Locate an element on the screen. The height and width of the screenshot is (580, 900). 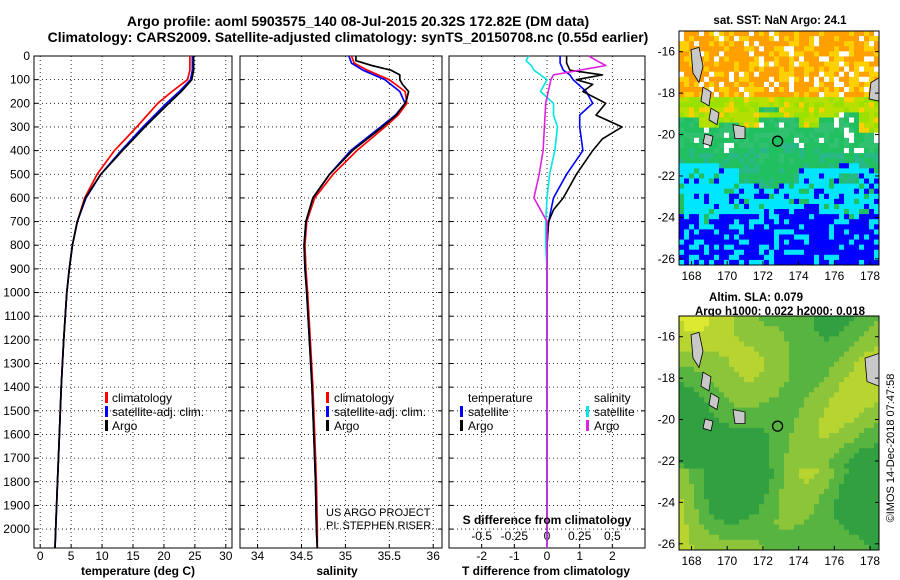
x-tick-label: 5 is located at coordinates (71, 556).